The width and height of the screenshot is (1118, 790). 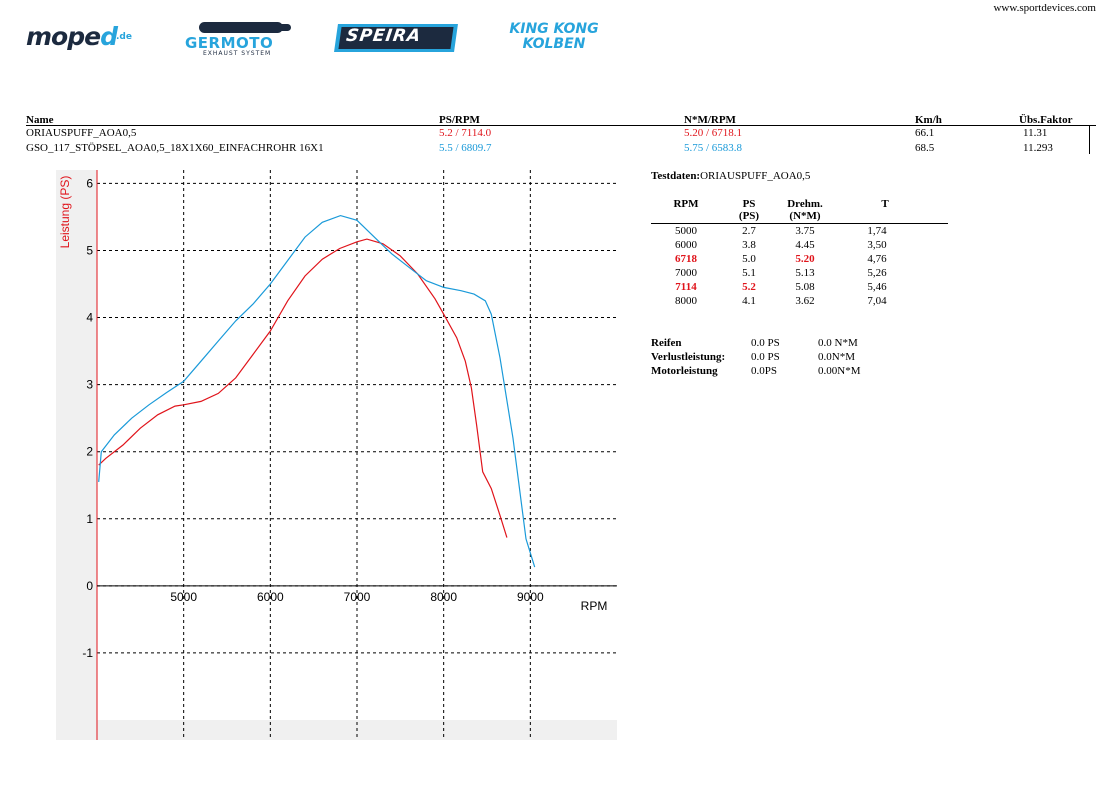 I want to click on x-axis-label: RPM, so click(x=594, y=606).